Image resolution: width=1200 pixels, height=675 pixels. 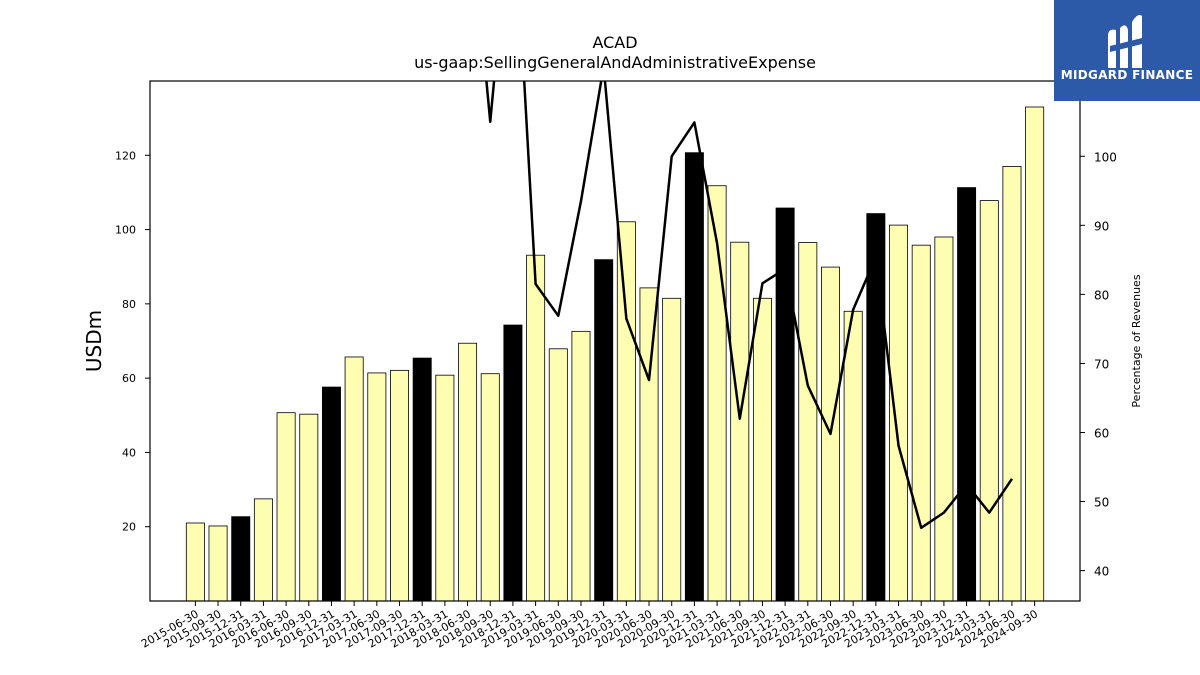 I want to click on y2-tick-label: 100, so click(x=1105, y=157).